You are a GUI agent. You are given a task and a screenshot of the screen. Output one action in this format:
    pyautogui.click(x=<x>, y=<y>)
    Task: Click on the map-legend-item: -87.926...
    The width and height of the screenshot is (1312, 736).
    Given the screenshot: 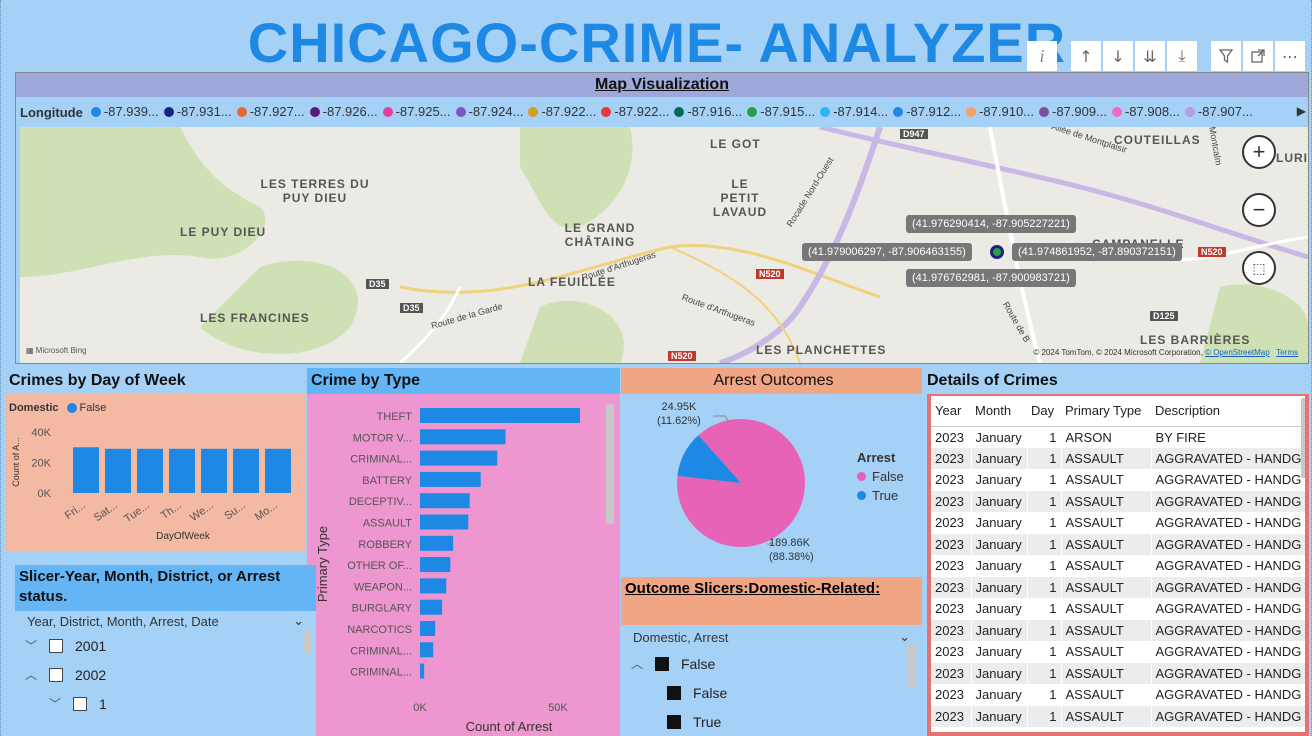 What is the action you would take?
    pyautogui.click(x=343, y=111)
    